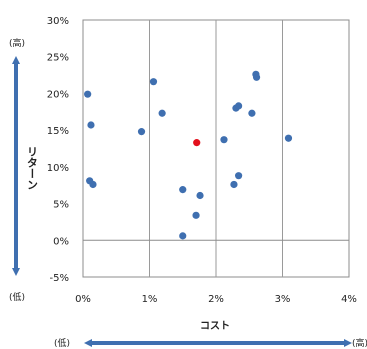 This screenshot has height=349, width=367. I want to click on y-axis-high-label: (高), so click(17, 43).